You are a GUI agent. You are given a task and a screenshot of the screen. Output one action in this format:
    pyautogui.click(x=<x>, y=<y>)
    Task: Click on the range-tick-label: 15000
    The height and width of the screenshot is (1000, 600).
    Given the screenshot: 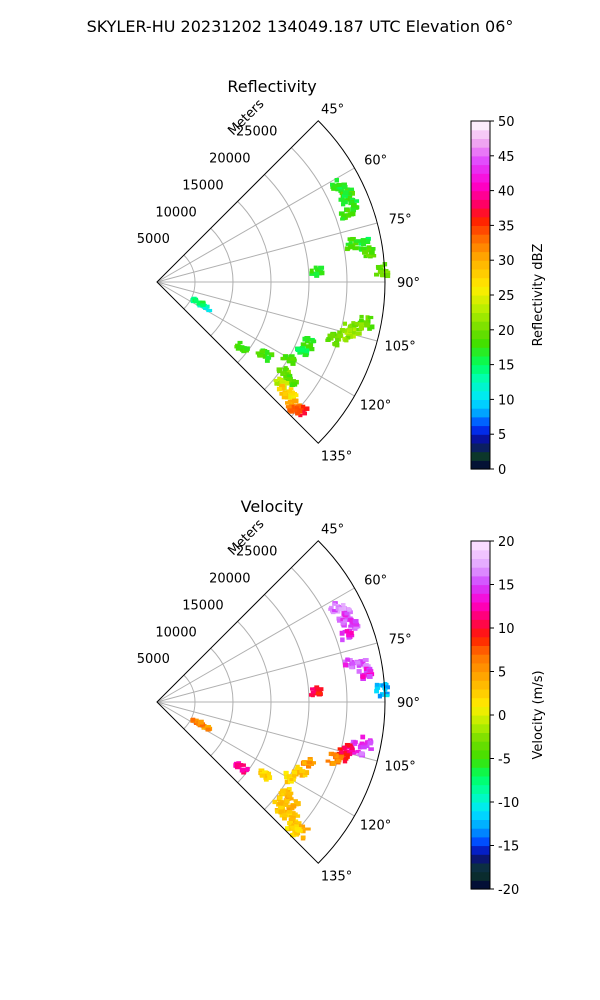 What is the action you would take?
    pyautogui.click(x=202, y=605)
    